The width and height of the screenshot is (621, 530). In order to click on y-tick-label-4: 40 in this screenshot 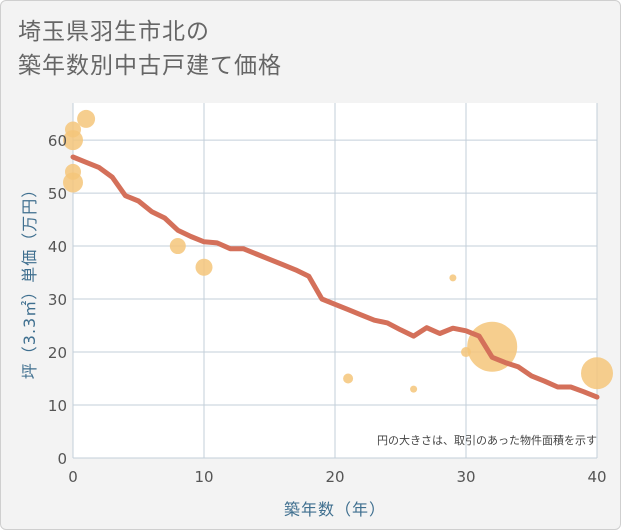, I will do `click(57, 247)`.